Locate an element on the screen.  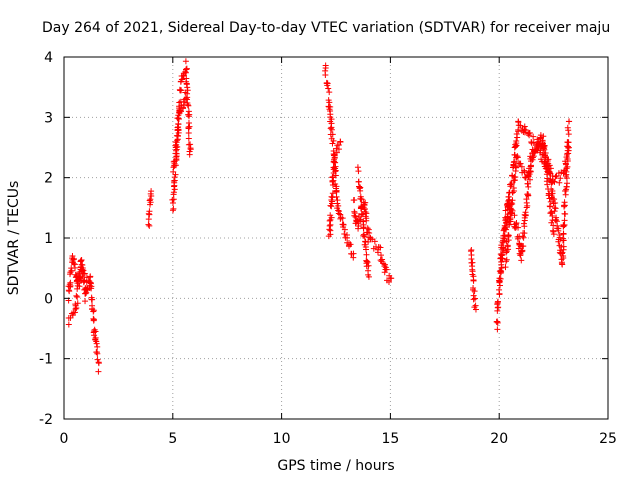
x-axis-label: GPS time / hours is located at coordinates (335, 466).